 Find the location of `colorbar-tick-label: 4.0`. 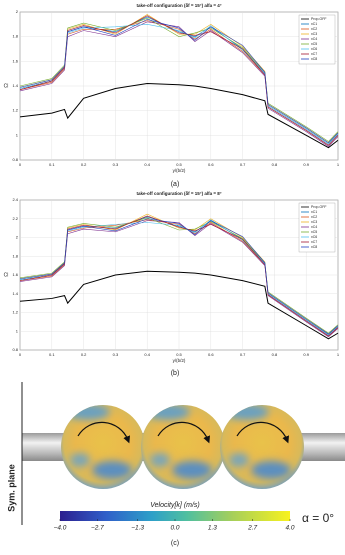

colorbar-tick-label: 4.0 is located at coordinates (289, 528).